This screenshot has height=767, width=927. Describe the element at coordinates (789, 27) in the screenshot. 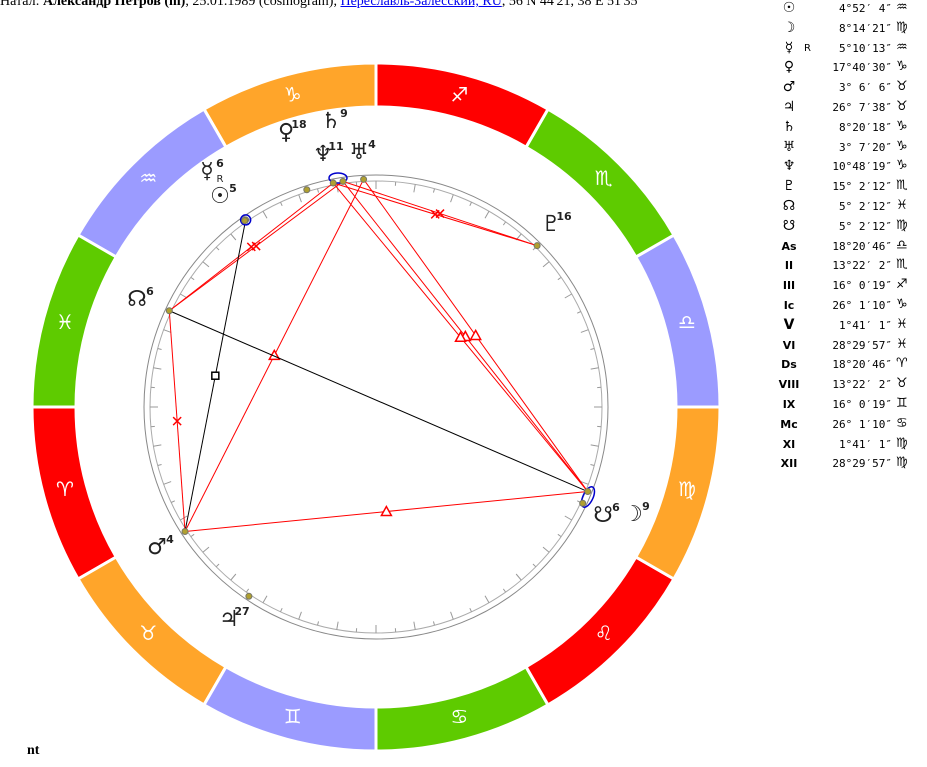

I see `row-glyph: ☽` at that location.